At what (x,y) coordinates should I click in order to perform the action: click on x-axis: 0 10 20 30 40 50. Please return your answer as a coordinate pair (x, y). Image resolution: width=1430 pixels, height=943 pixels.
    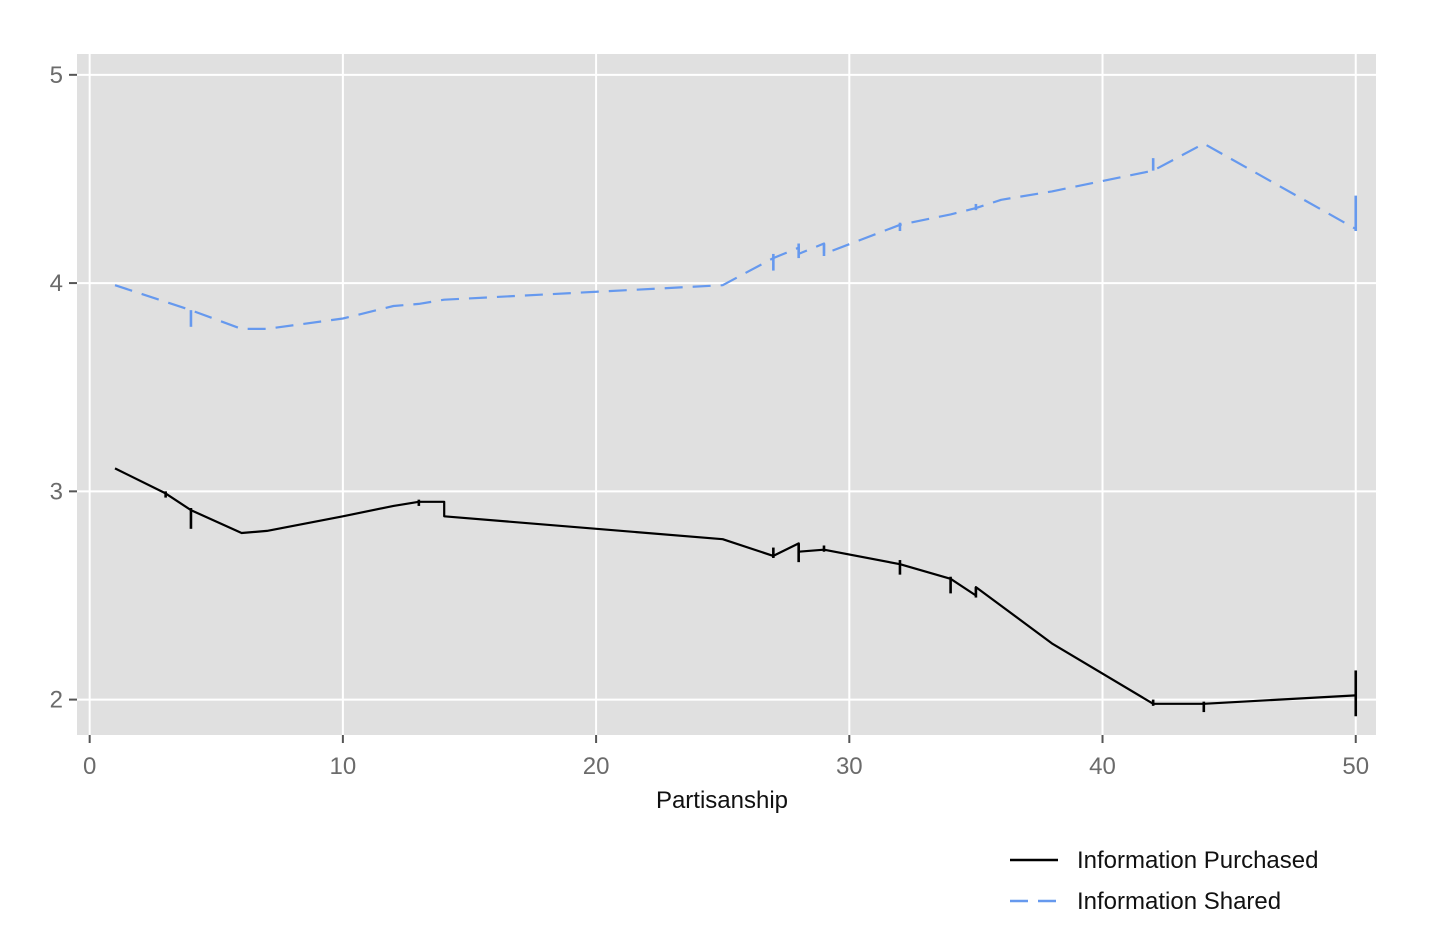
    Looking at the image, I should click on (726, 757).